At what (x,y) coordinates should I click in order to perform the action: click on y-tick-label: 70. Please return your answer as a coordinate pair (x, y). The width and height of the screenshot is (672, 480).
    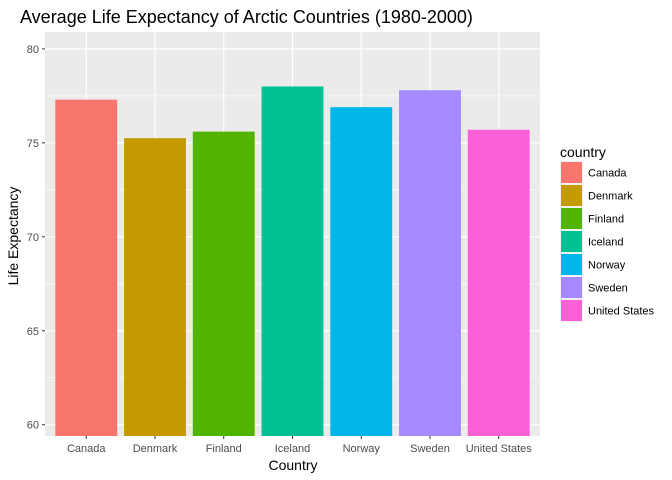
    Looking at the image, I should click on (33, 238).